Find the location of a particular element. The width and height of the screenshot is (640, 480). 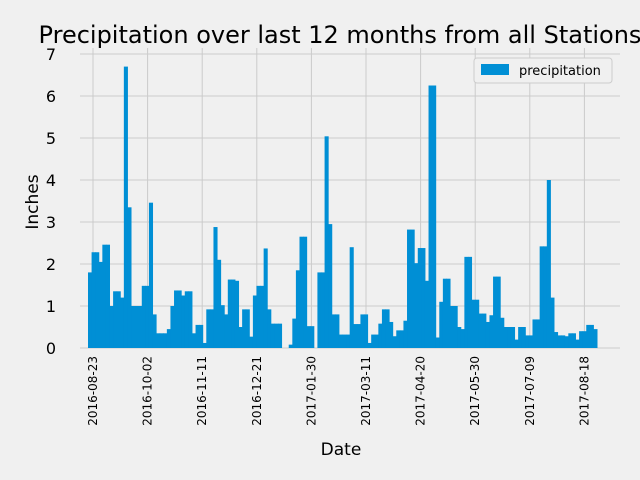

y-tick-label: 5 is located at coordinates (51, 138).